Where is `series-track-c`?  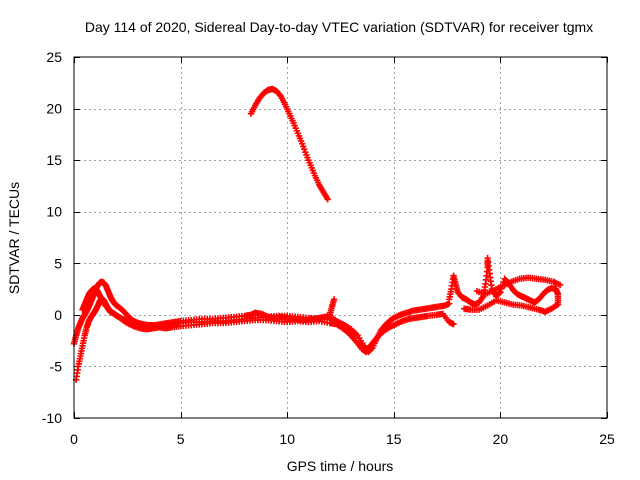
series-track-c is located at coordinates (208, 307).